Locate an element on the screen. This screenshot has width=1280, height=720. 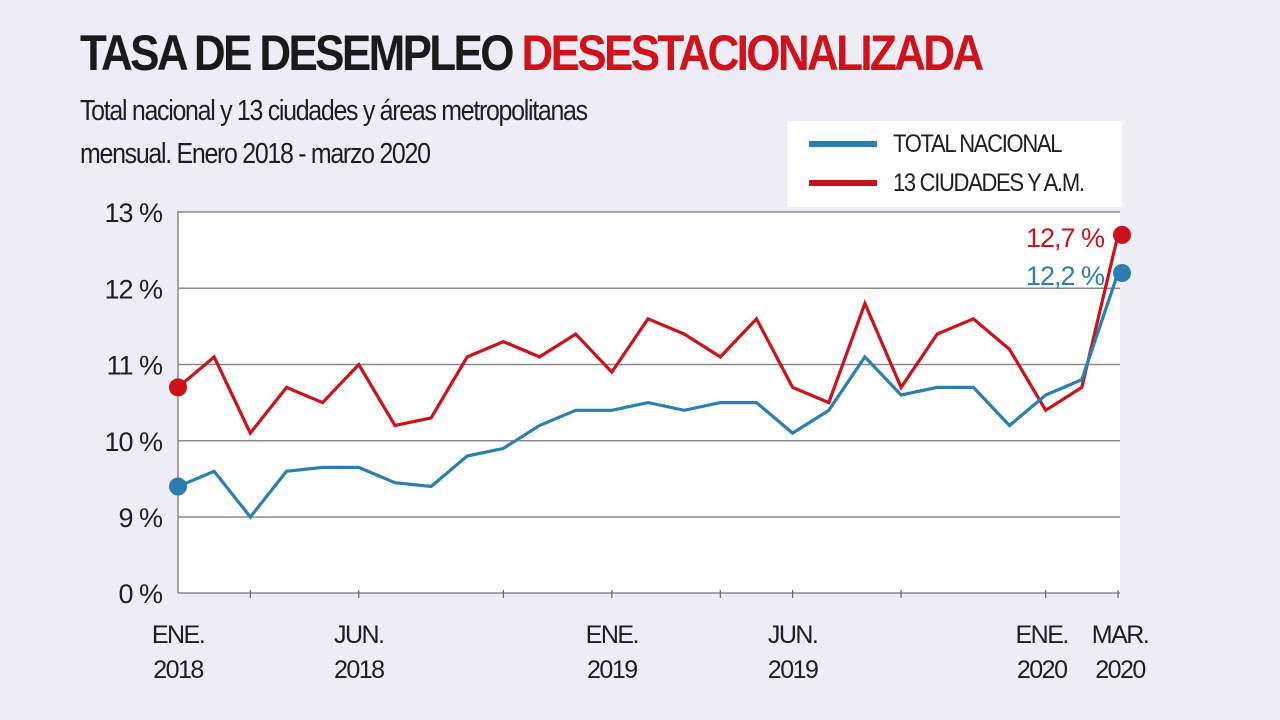
y-tick-label: 10 % is located at coordinates (133, 442).